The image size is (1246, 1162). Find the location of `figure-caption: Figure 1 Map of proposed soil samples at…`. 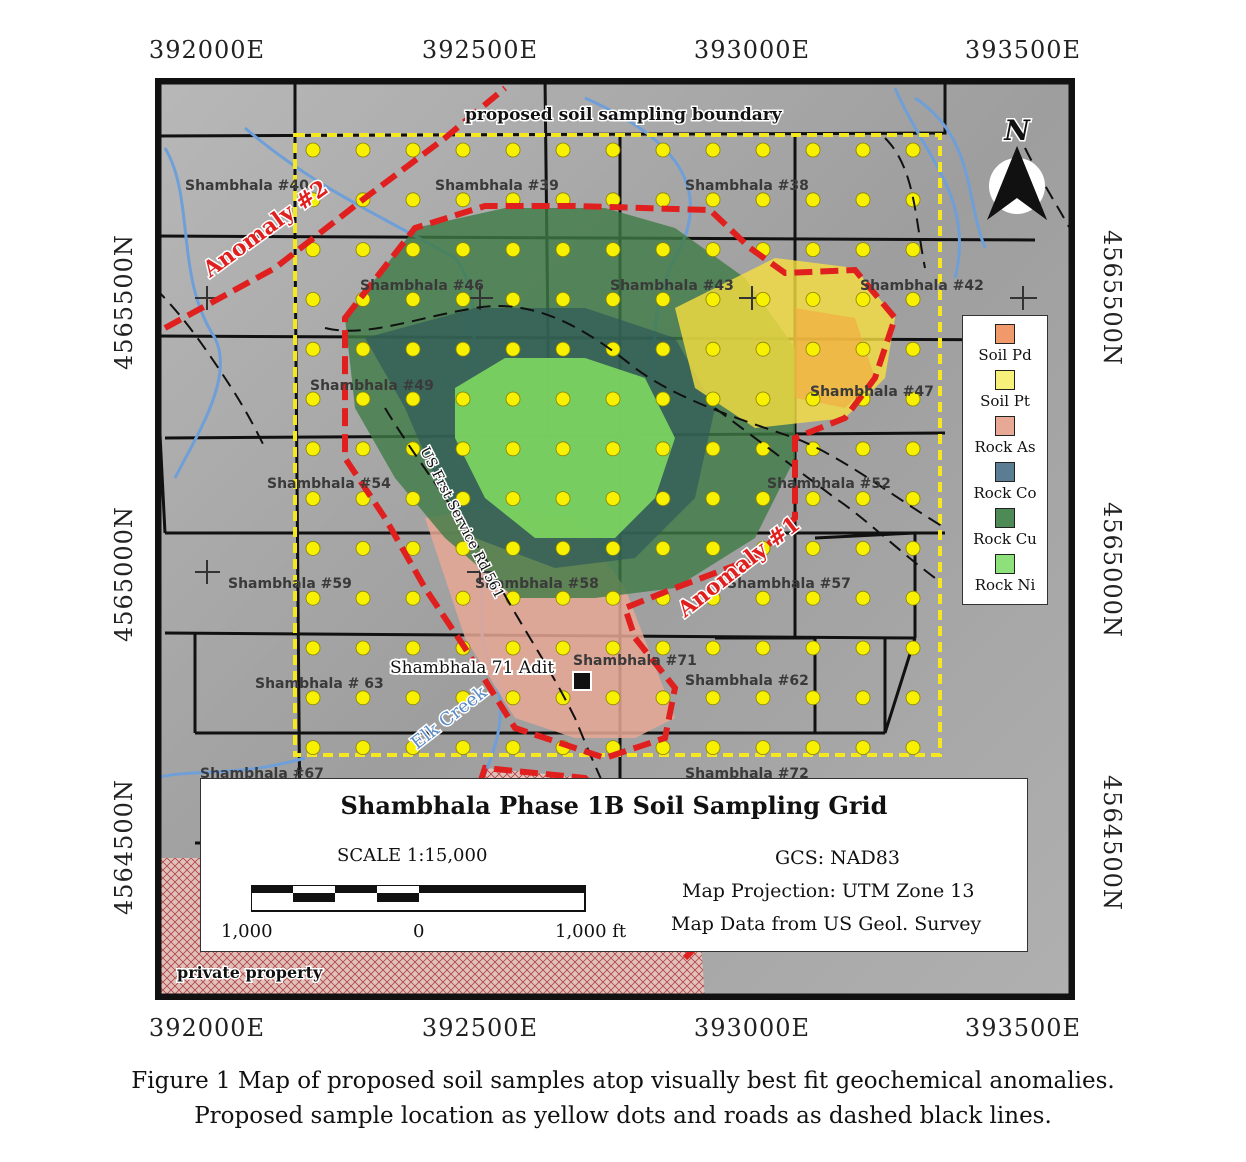

figure-caption: Figure 1 Map of proposed soil samples at… is located at coordinates (623, 1099).